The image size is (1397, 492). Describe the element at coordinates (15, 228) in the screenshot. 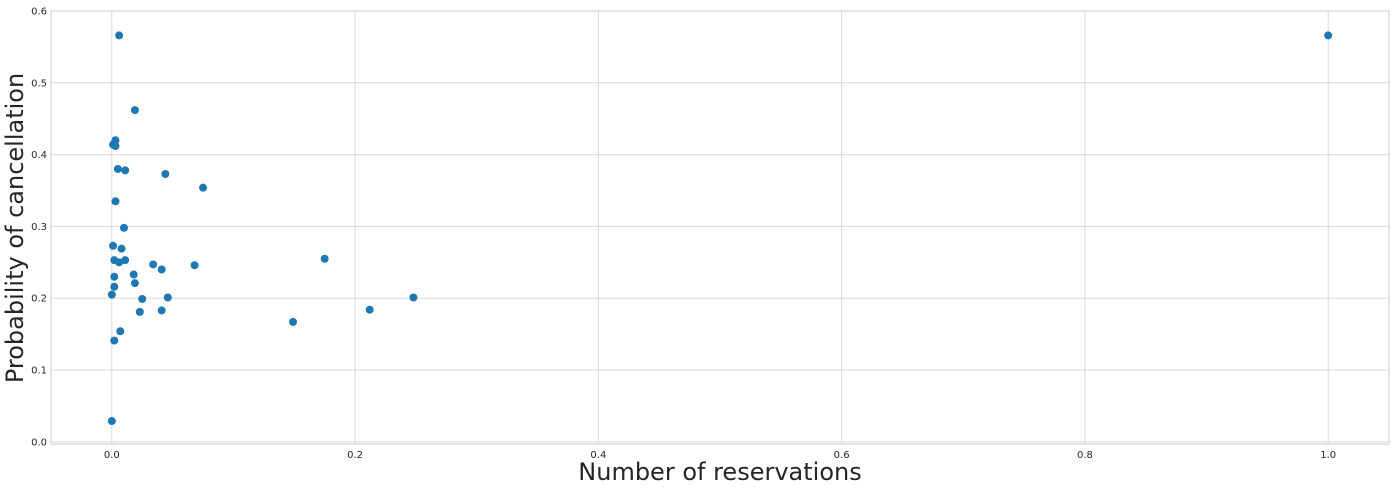

I see `y-axis-label: Probability of cancellation` at that location.